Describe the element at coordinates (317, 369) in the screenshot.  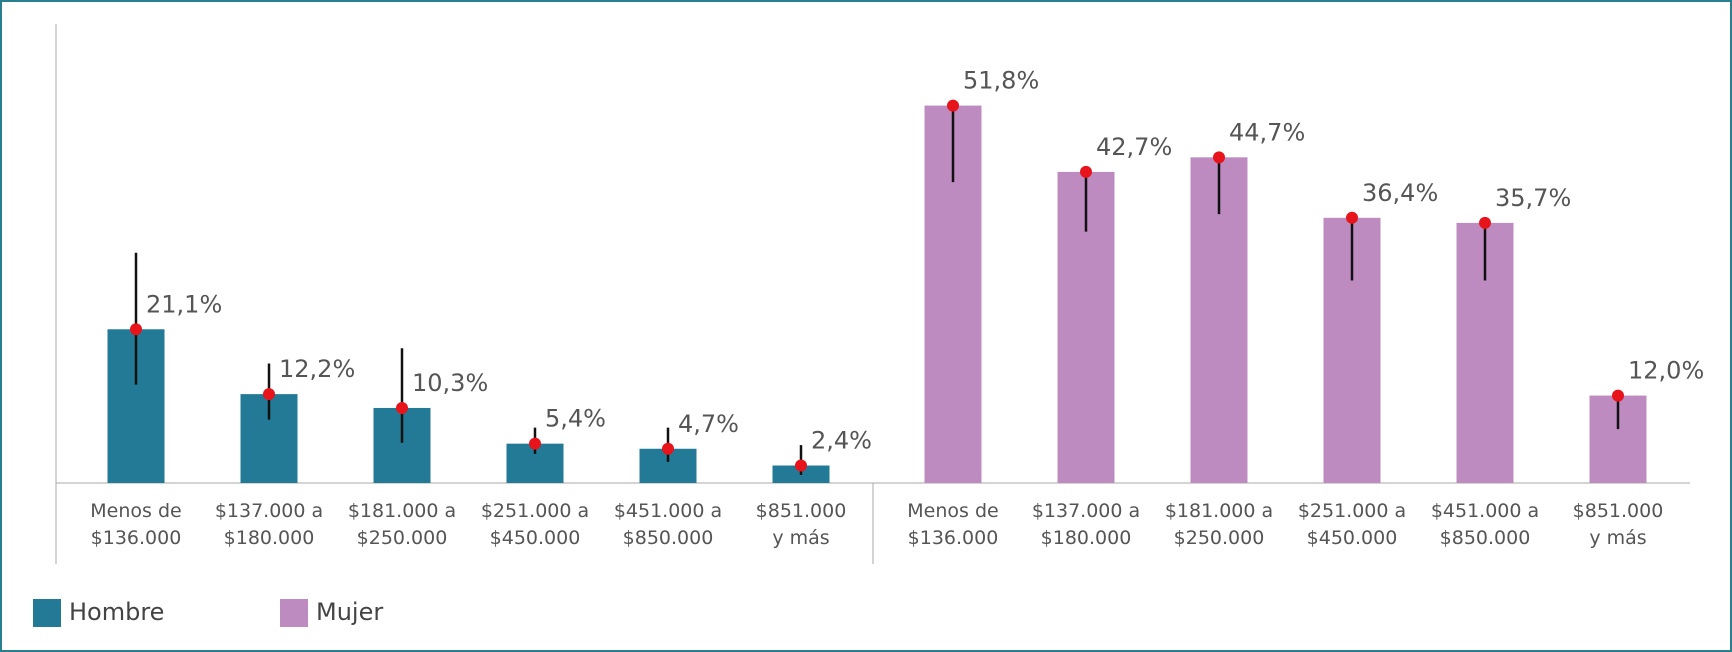
I see `value-label: 12,2%` at that location.